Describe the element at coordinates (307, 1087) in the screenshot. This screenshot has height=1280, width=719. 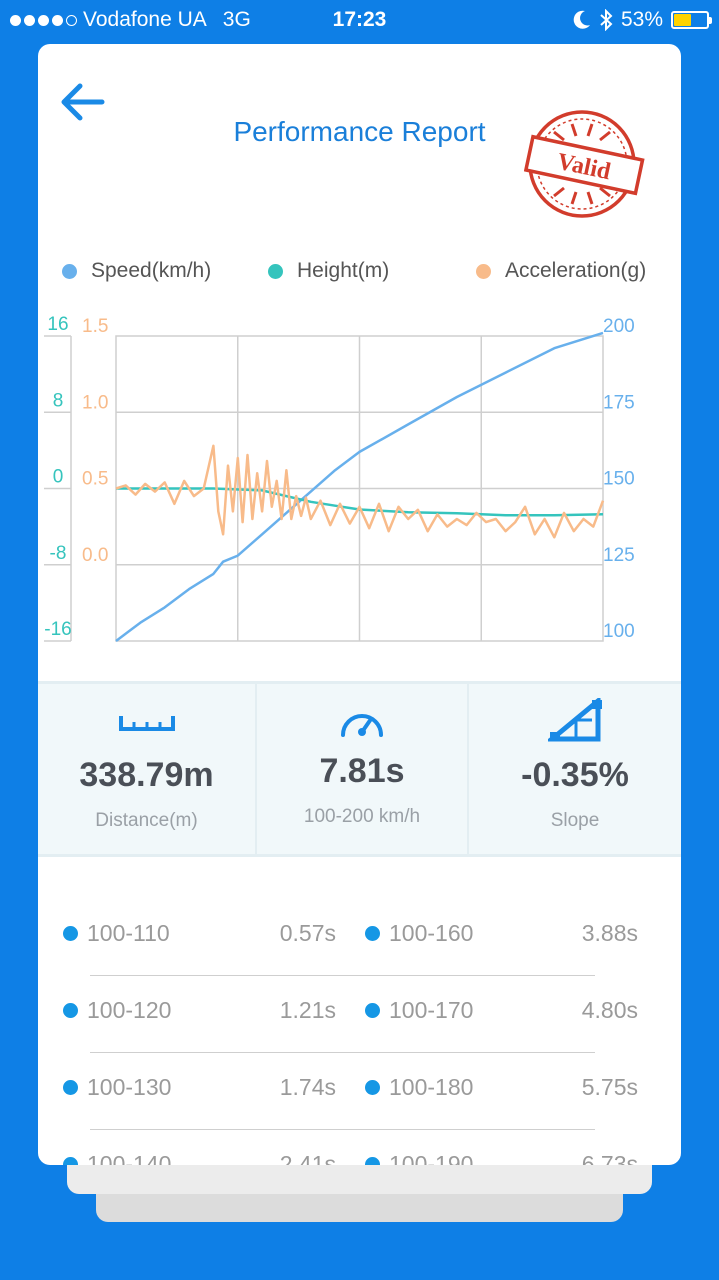
I see `split-time: 1.74s` at that location.